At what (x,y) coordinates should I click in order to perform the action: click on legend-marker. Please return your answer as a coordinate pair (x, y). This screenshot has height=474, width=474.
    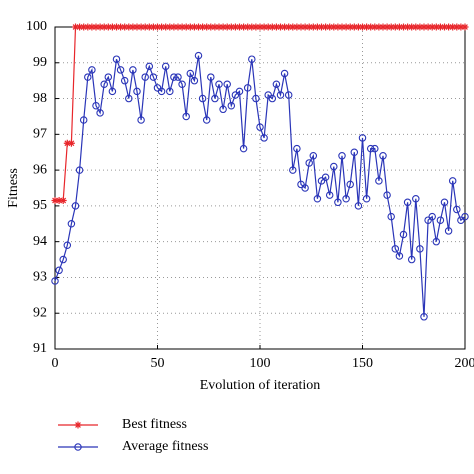
    Looking at the image, I should click on (78, 447).